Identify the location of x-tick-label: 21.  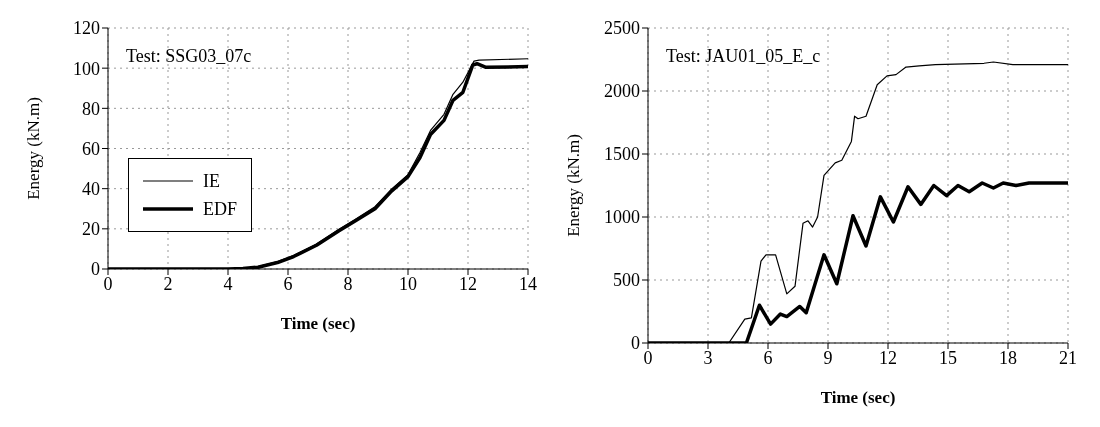
(1068, 357).